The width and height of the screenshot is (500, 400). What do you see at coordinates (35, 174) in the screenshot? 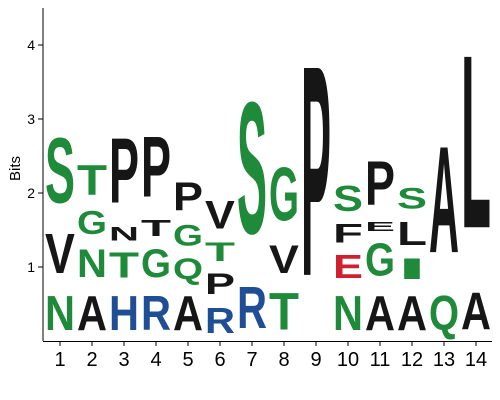
I see `y-axis: 1 2 3 4` at bounding box center [35, 174].